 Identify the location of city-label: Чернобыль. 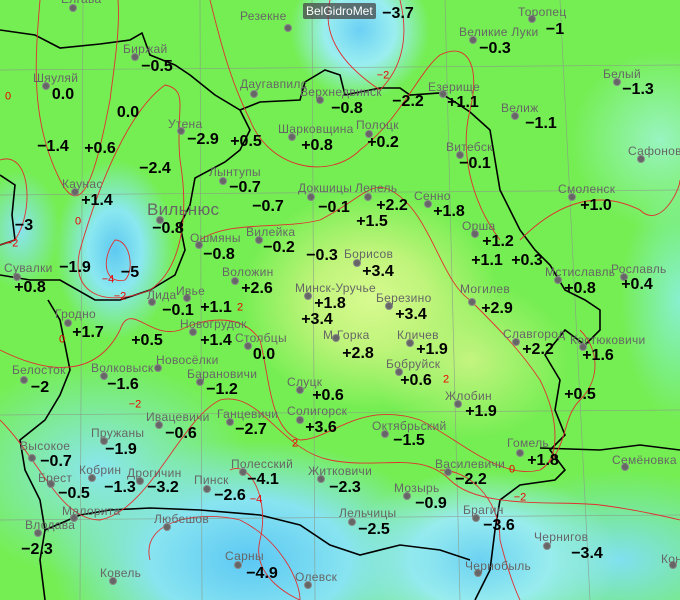
(498, 566).